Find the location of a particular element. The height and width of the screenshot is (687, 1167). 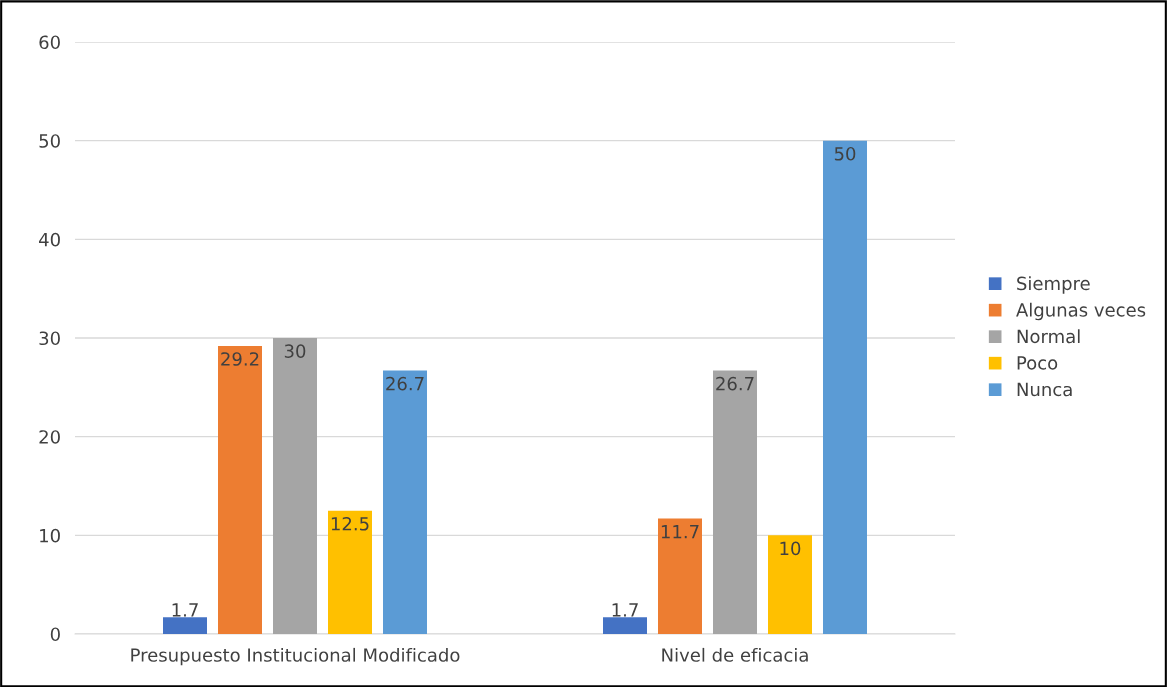

legend-label: Siempre is located at coordinates (1053, 285).